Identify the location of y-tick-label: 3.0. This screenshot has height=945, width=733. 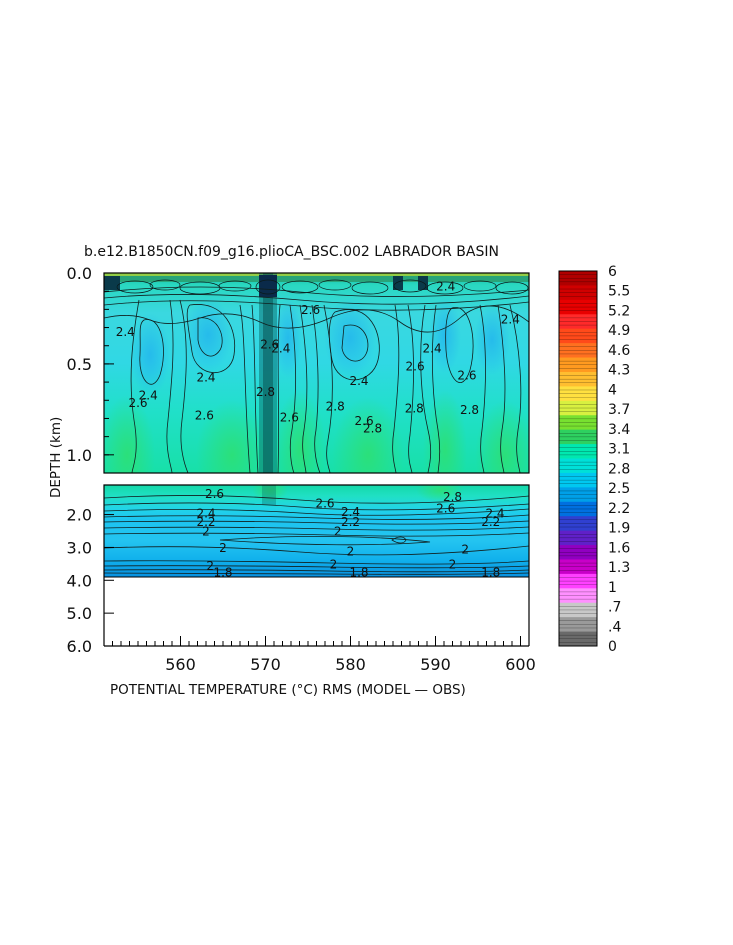
(79, 547).